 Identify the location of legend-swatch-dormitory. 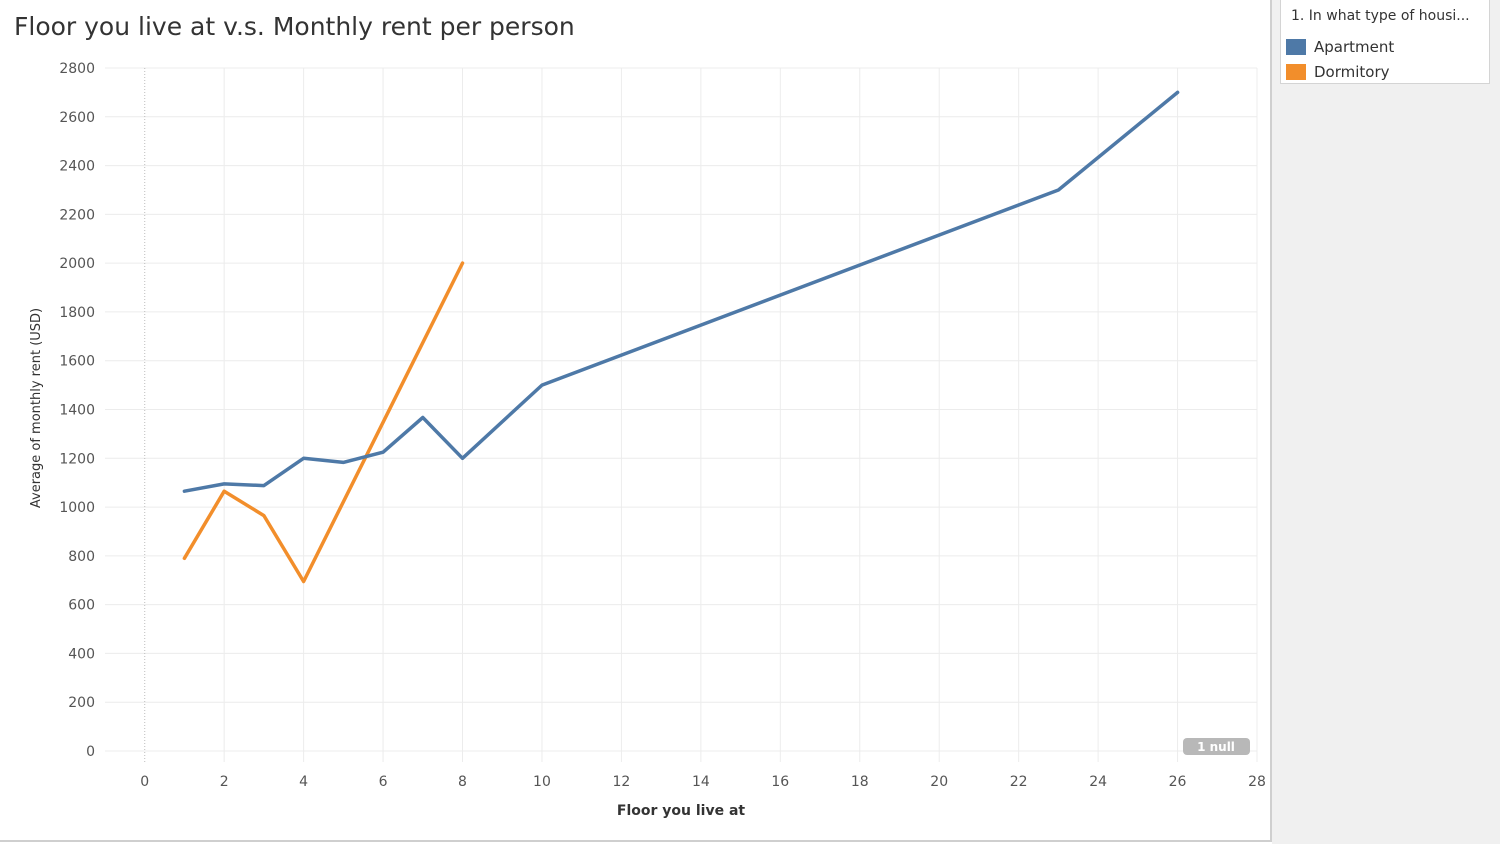
(1296, 72).